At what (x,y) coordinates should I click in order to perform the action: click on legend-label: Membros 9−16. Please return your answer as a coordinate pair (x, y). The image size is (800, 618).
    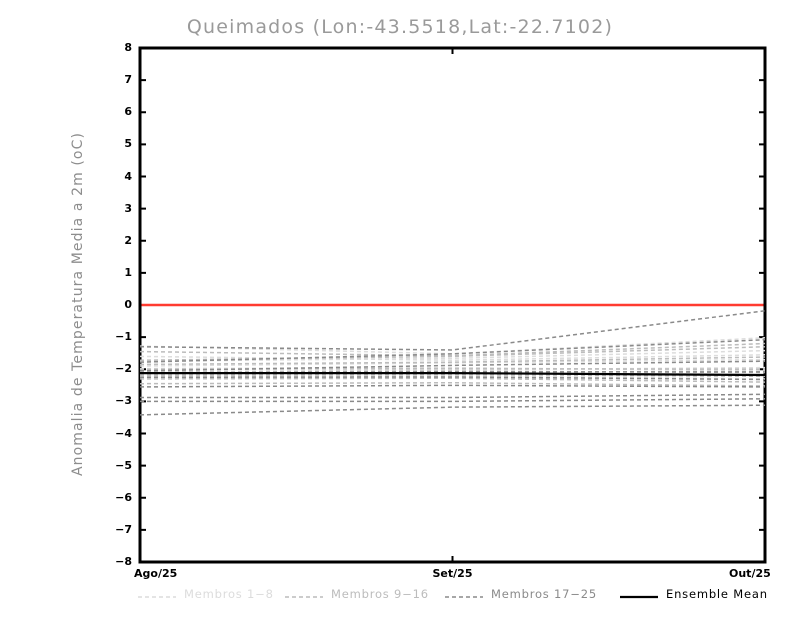
    Looking at the image, I should click on (380, 594).